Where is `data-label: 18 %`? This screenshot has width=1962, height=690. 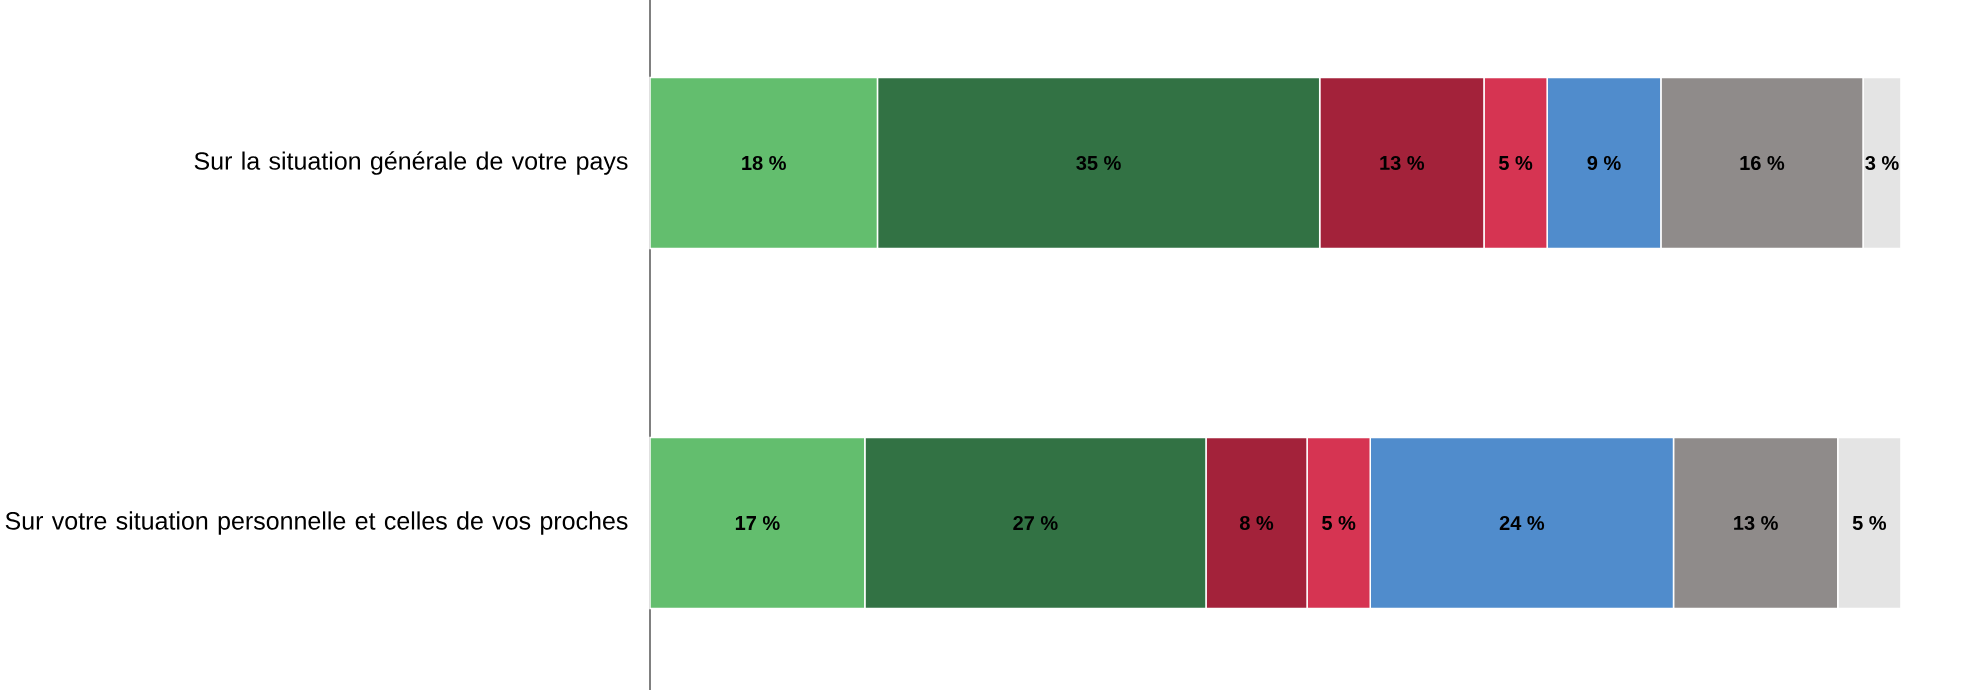 data-label: 18 % is located at coordinates (764, 163).